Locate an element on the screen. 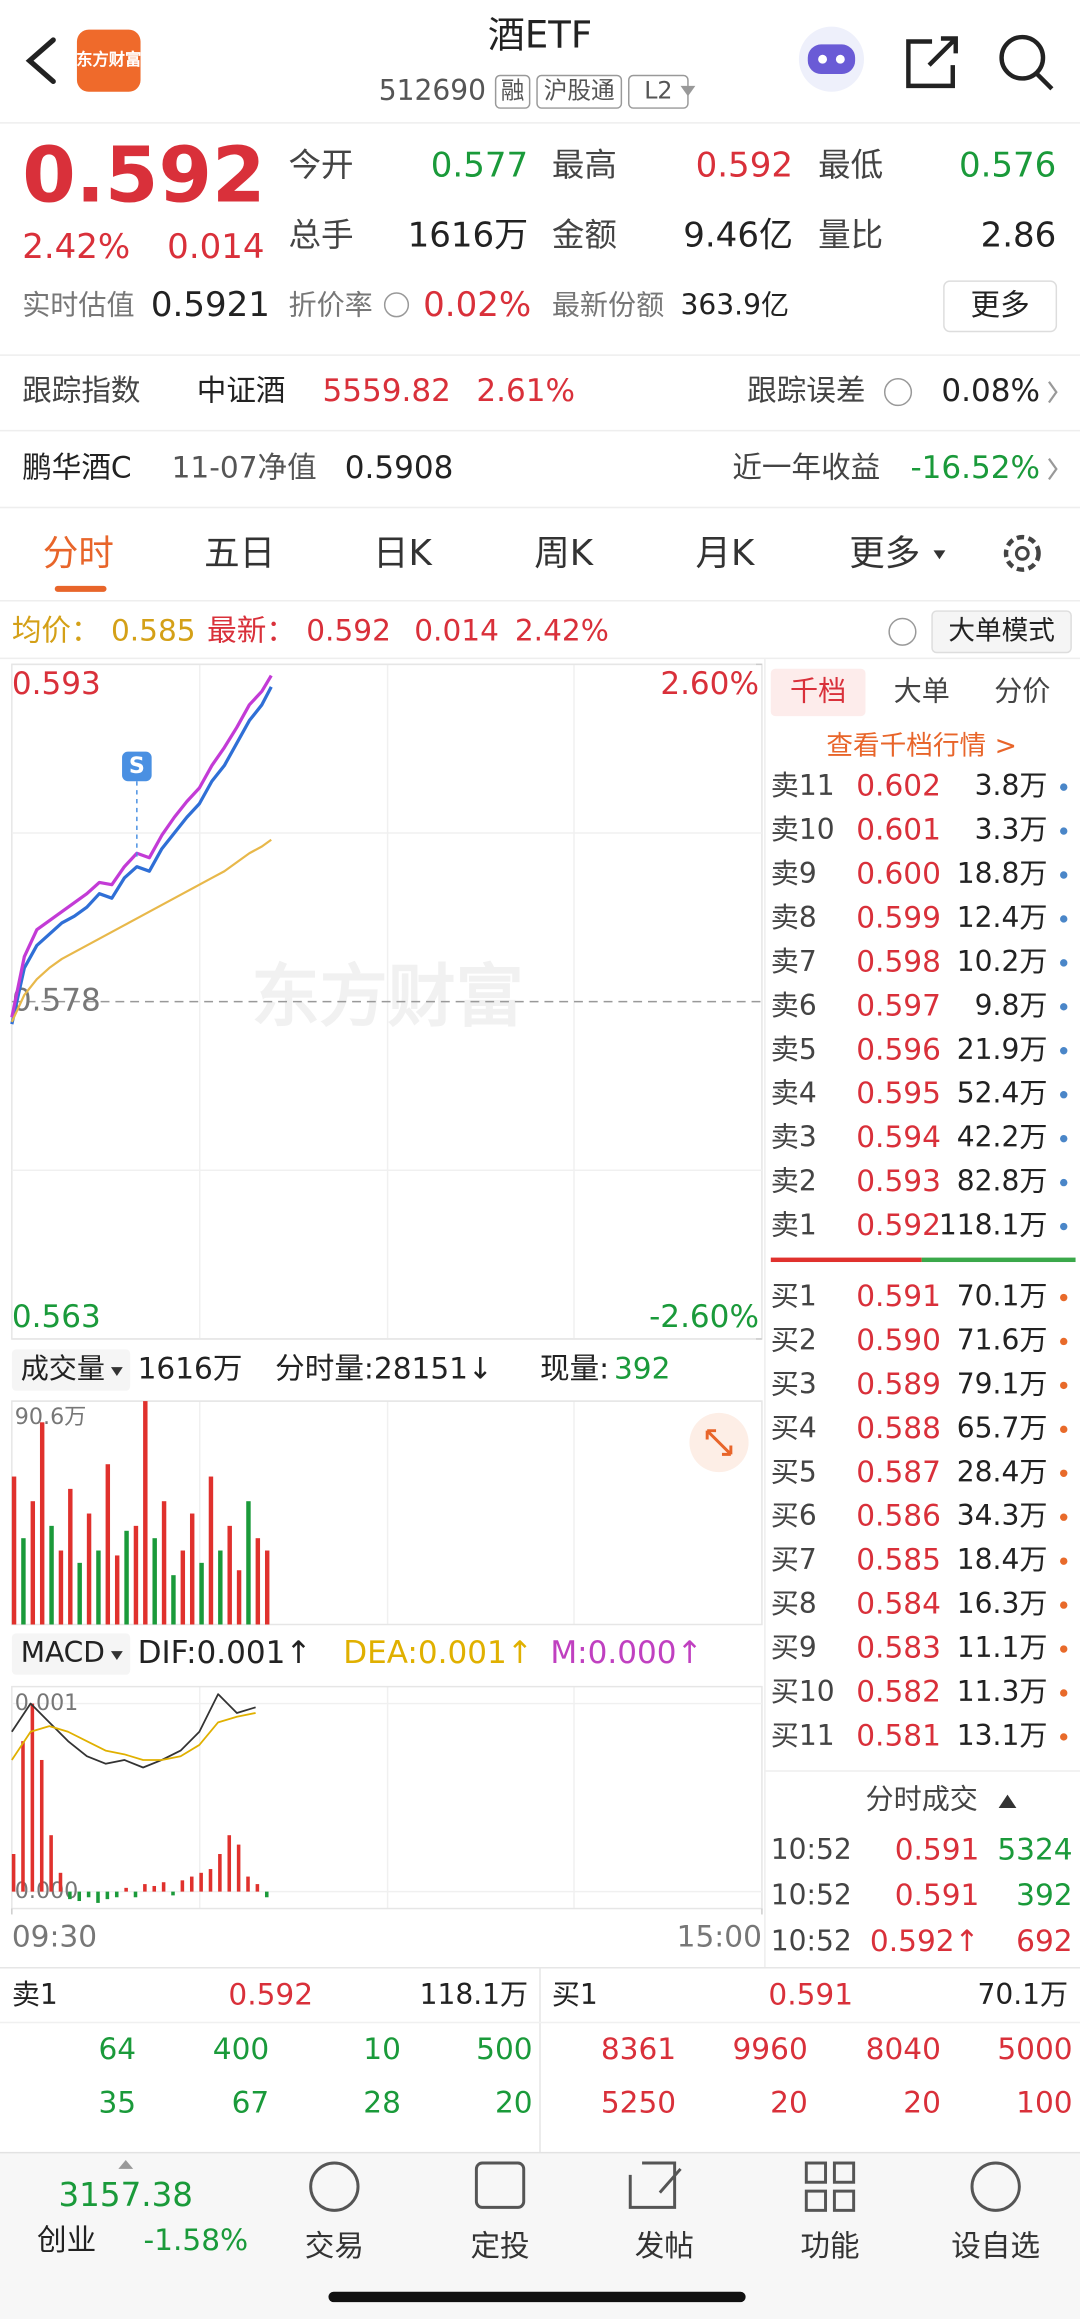 This screenshot has width=1080, height=2319. trade-price: 0.592↑ is located at coordinates (924, 1941).